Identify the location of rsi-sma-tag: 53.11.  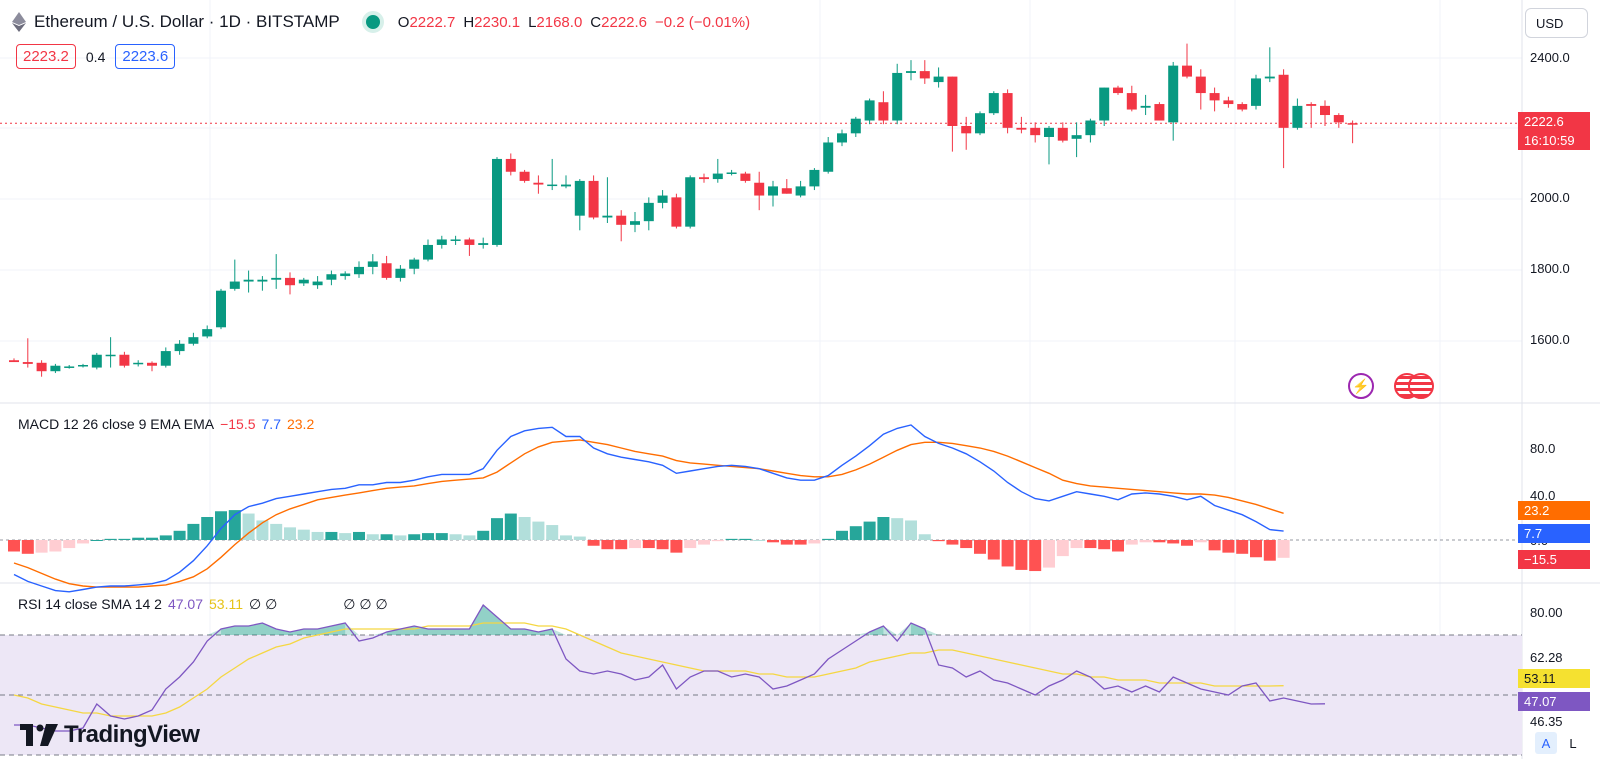
(1554, 678).